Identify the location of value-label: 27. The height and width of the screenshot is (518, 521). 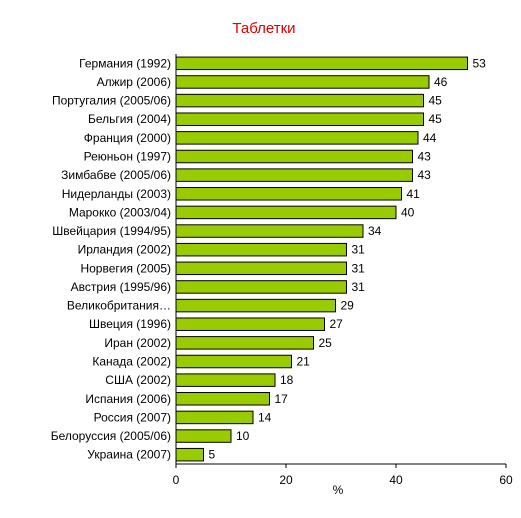
(337, 324).